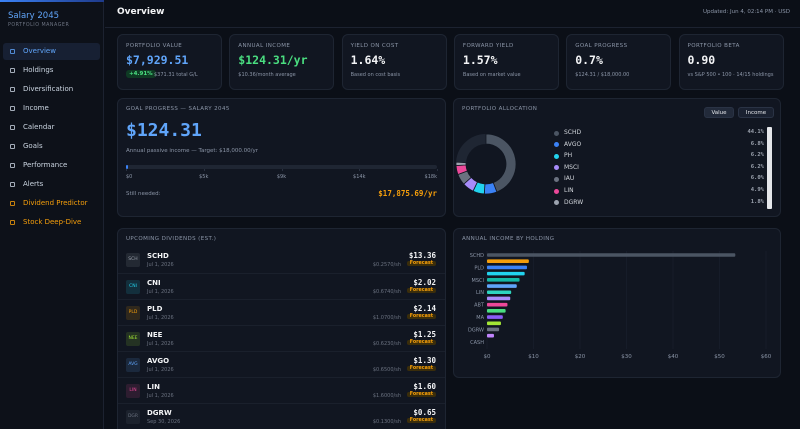 Image resolution: width=800 pixels, height=429 pixels. I want to click on per-share: $0.2570/sh, so click(386, 265).